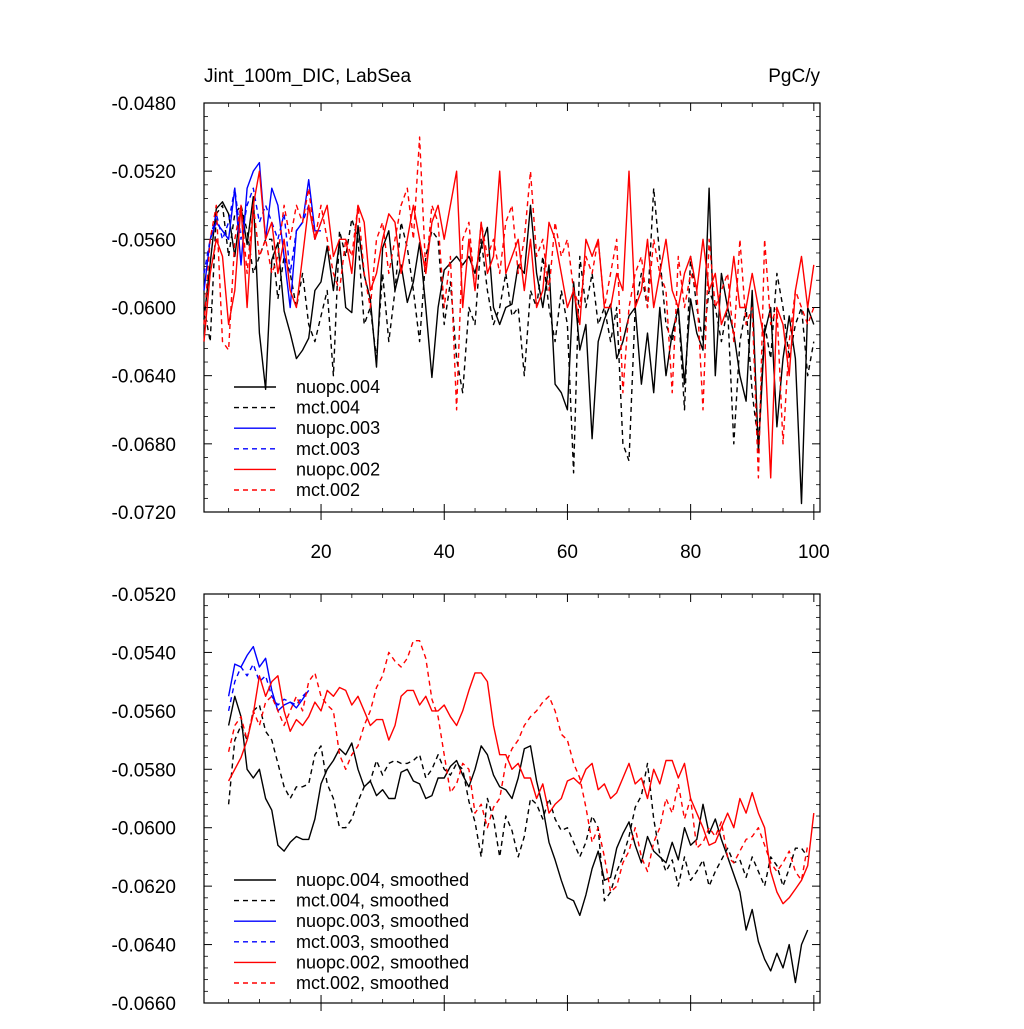 The width and height of the screenshot is (1024, 1029). Describe the element at coordinates (144, 445) in the screenshot. I see `y-tick-label: -0.0680` at that location.